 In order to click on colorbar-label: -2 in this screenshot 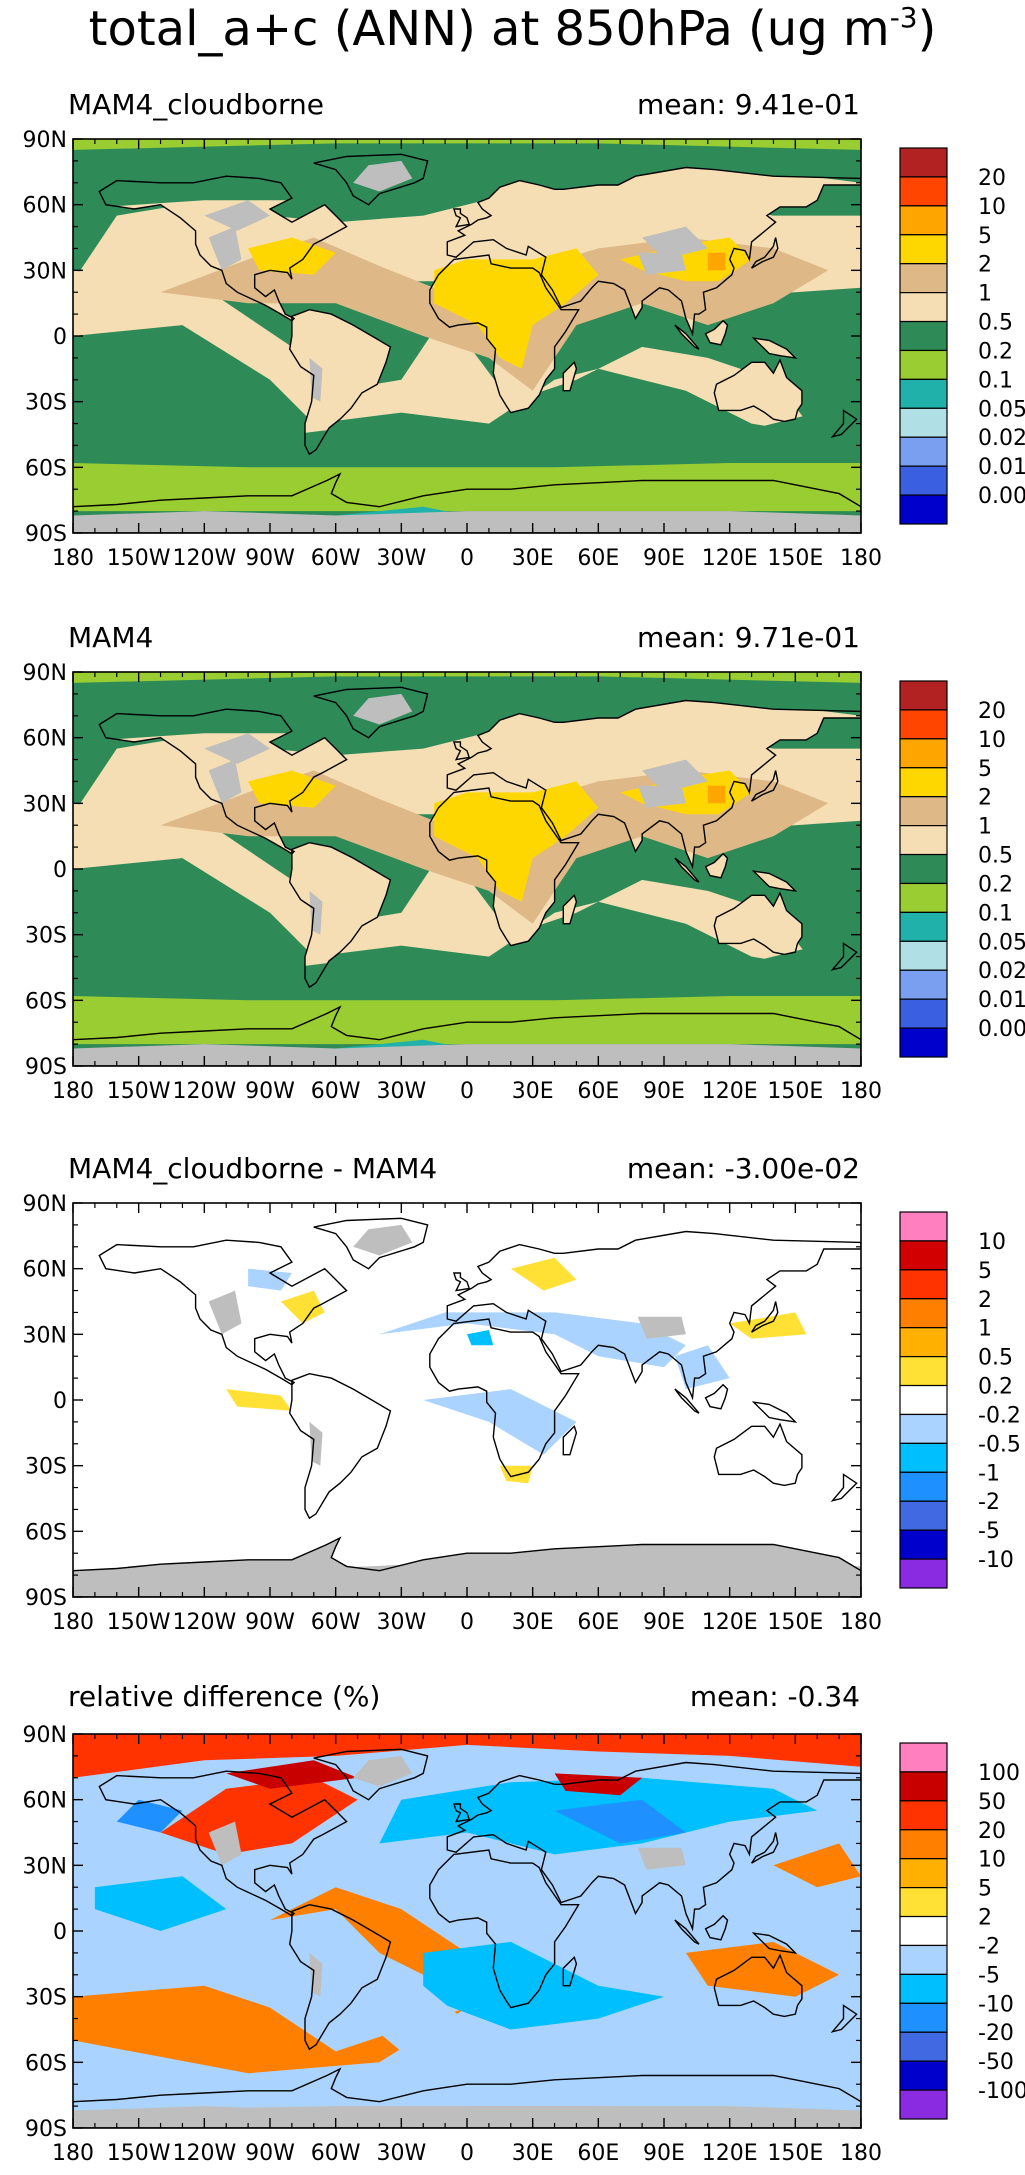, I will do `click(989, 1502)`.